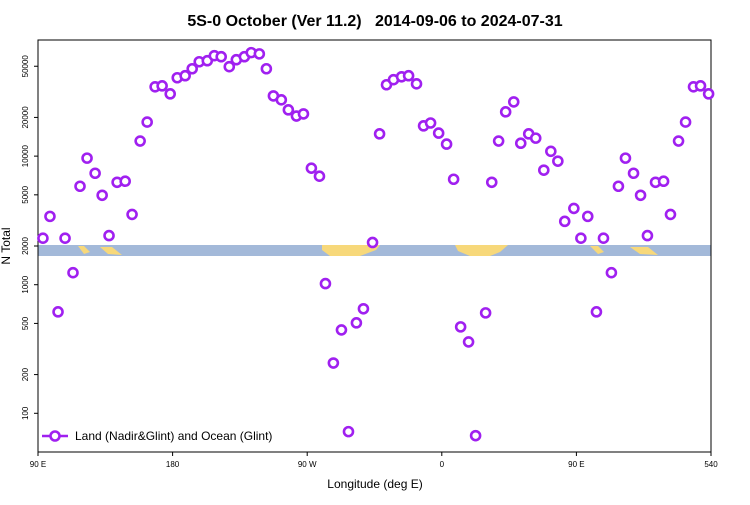 The width and height of the screenshot is (750, 505). Describe the element at coordinates (25, 374) in the screenshot. I see `y-tick-label: 200` at that location.